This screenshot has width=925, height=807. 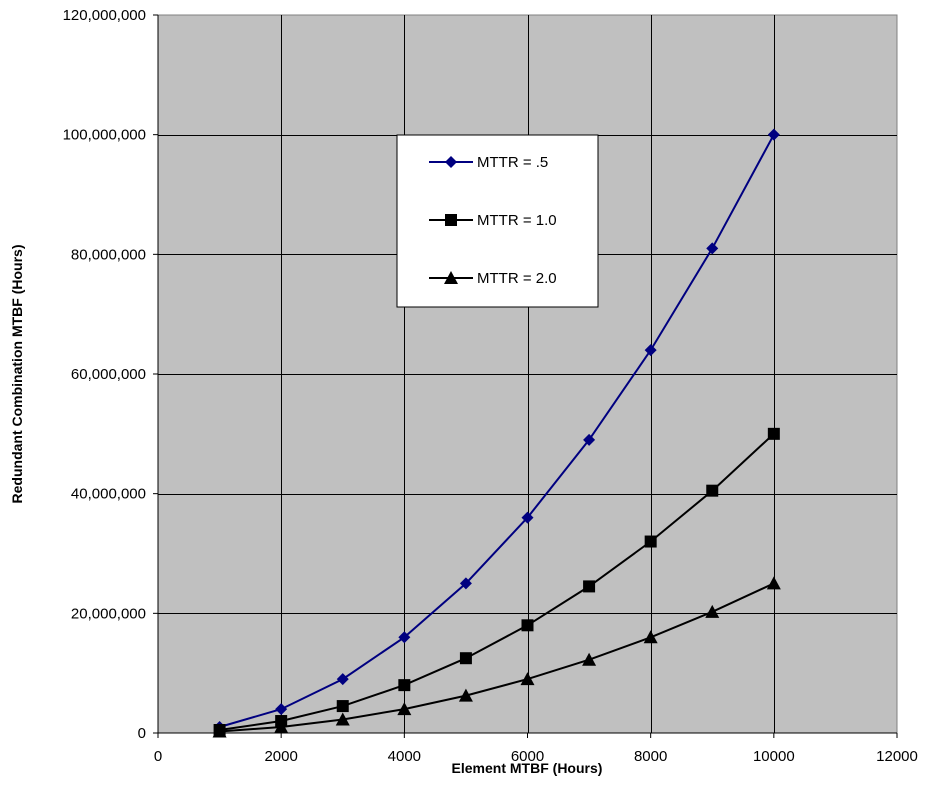 What do you see at coordinates (108, 254) in the screenshot?
I see `y-tick-label: 80,000,000` at bounding box center [108, 254].